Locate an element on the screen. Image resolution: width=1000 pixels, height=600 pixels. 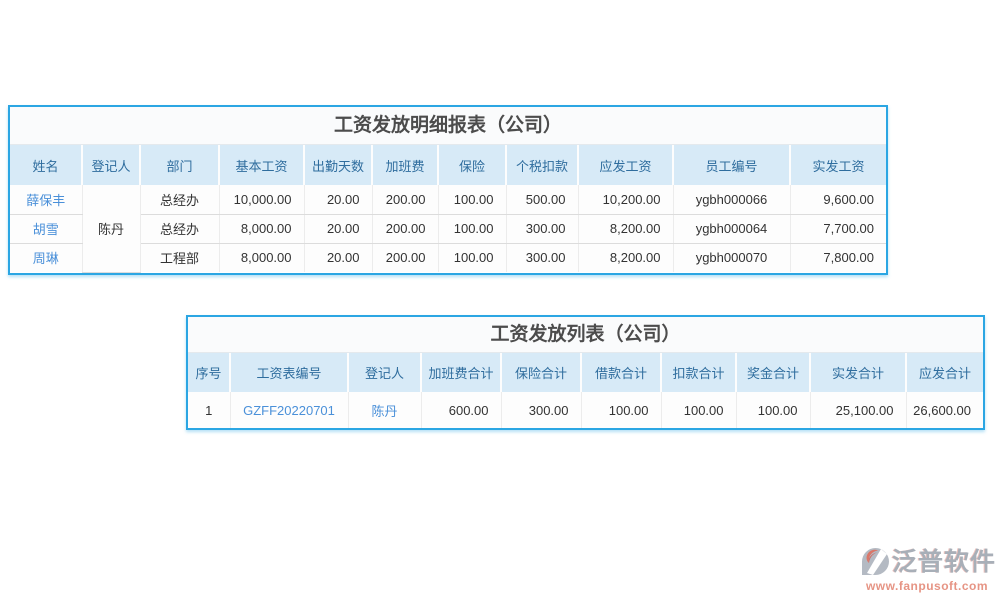
cell-employee-id: ygbh000066 is located at coordinates (732, 200).